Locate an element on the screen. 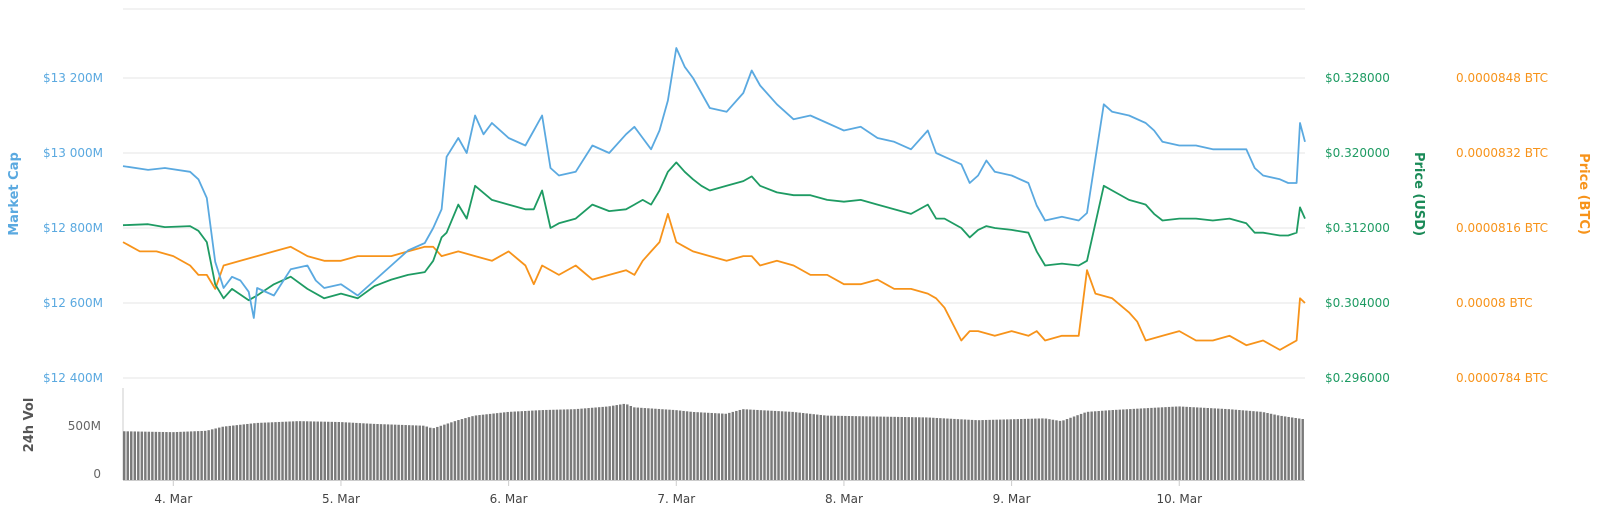 The width and height of the screenshot is (1600, 516). x-tick-label: 8. Mar is located at coordinates (844, 499).